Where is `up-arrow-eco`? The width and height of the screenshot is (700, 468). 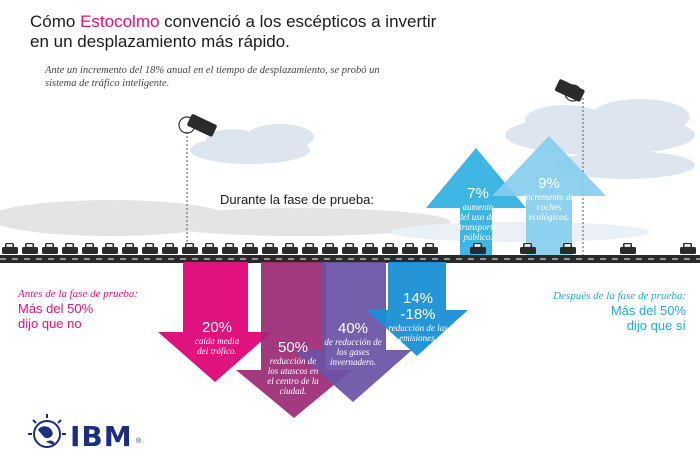
up-arrow-eco is located at coordinates (549, 199).